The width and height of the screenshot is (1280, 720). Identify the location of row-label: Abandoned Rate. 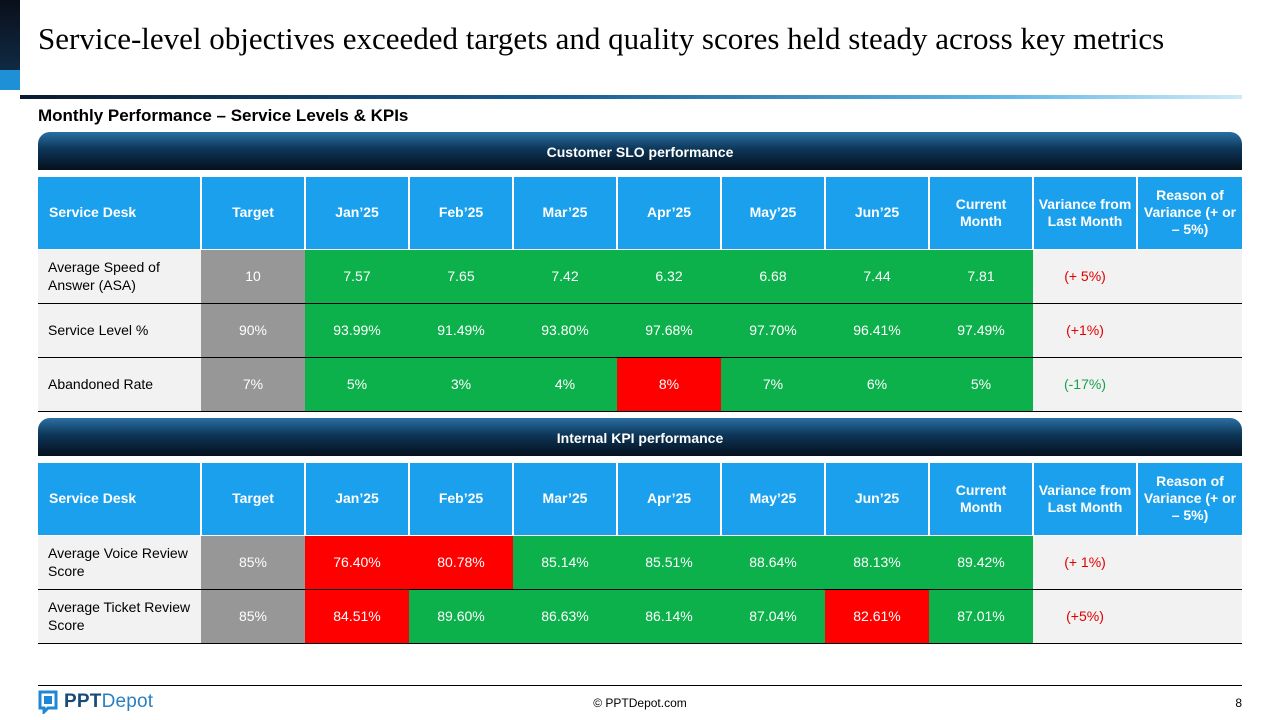
(119, 384).